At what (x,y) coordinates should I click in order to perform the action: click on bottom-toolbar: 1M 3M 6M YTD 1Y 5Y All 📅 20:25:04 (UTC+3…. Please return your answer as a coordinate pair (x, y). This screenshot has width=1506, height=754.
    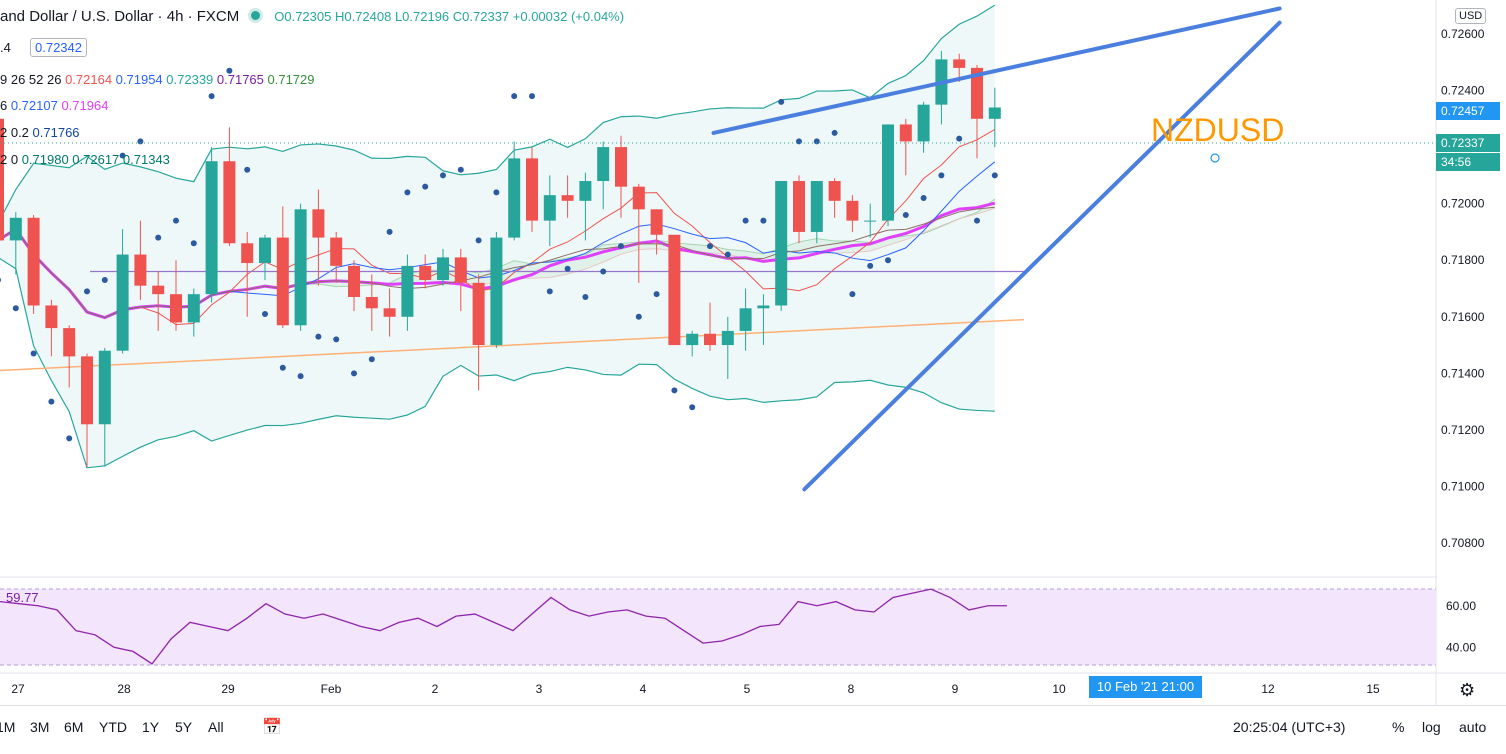
    Looking at the image, I should click on (753, 729).